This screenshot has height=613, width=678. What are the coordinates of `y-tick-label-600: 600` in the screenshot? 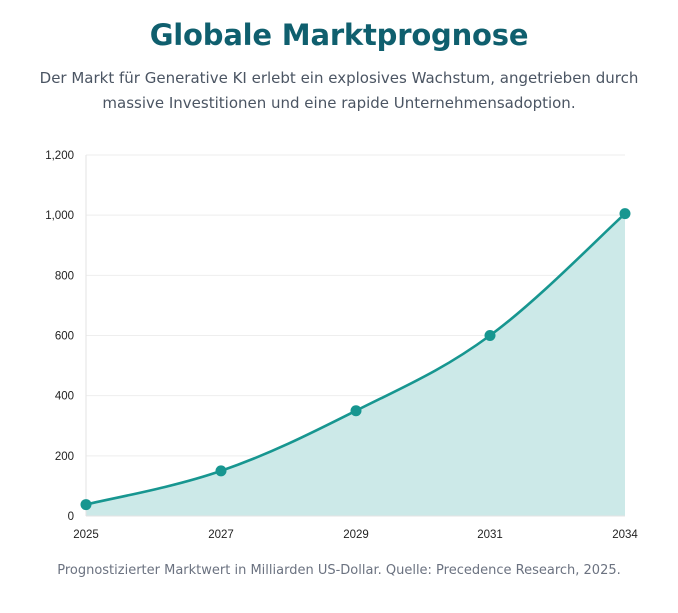 It's located at (64, 337).